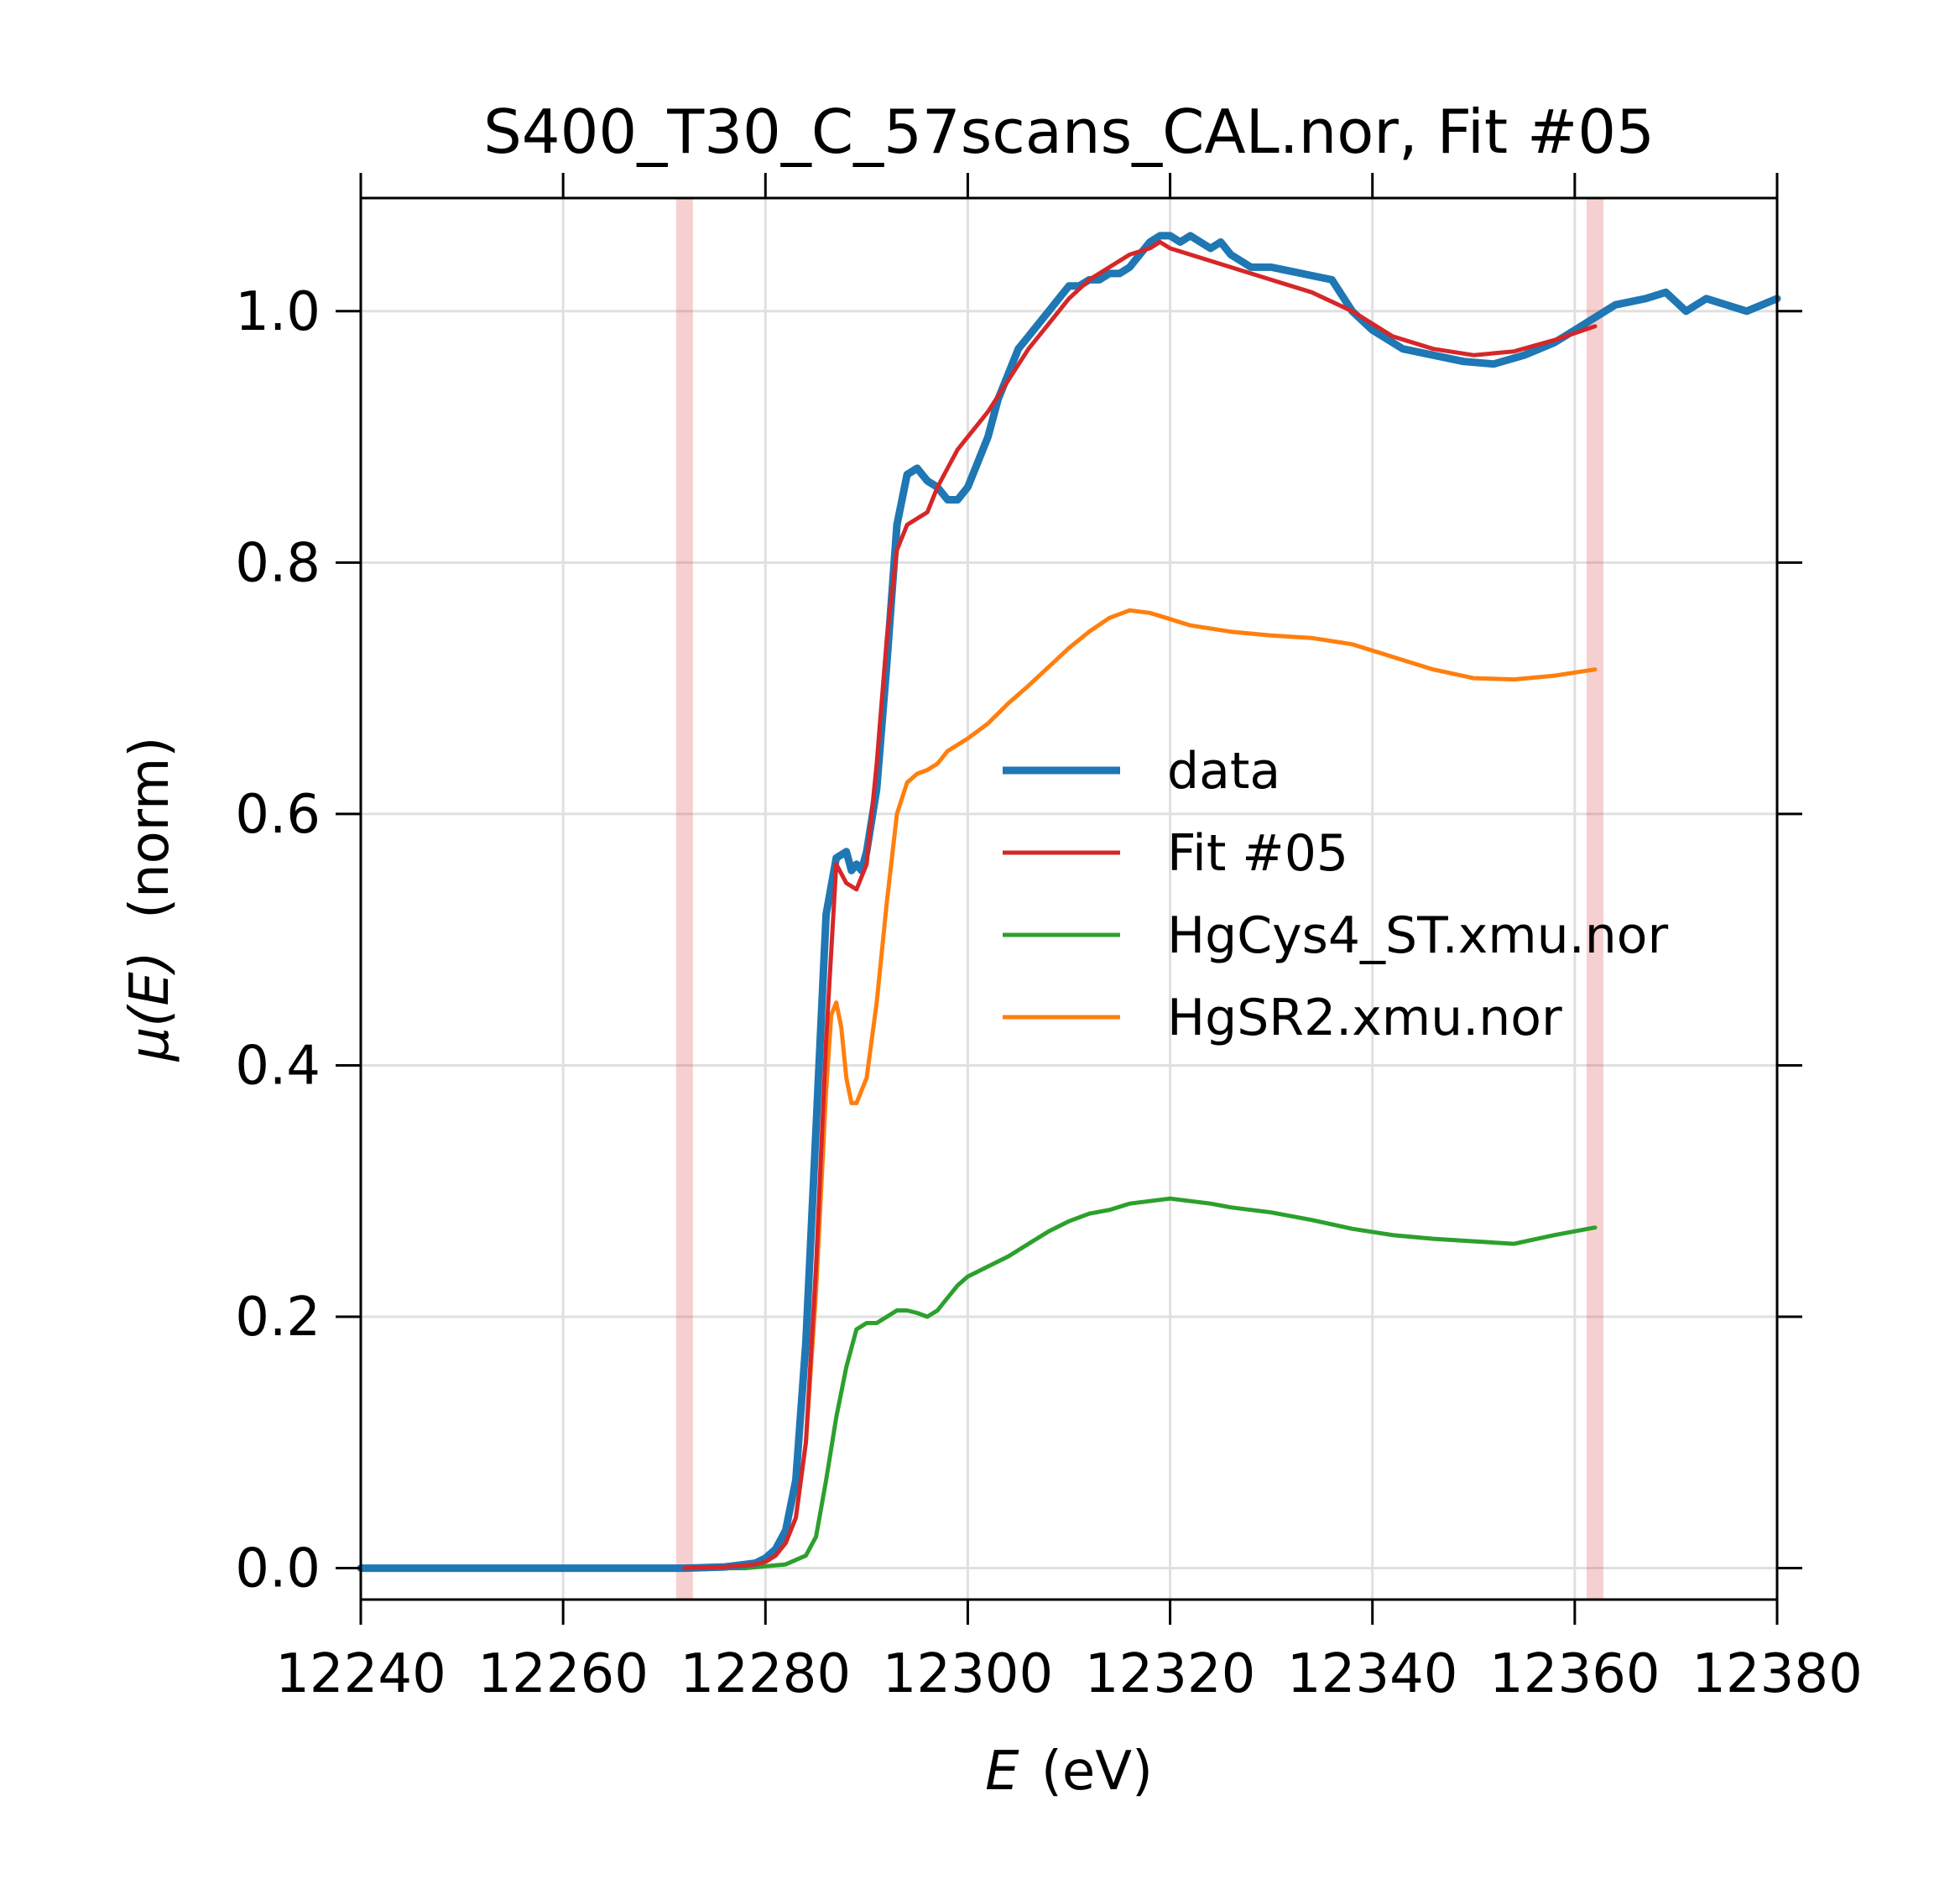 This screenshot has width=1960, height=1900. What do you see at coordinates (150, 828) in the screenshot?
I see `y-axis-unit: (norm)` at bounding box center [150, 828].